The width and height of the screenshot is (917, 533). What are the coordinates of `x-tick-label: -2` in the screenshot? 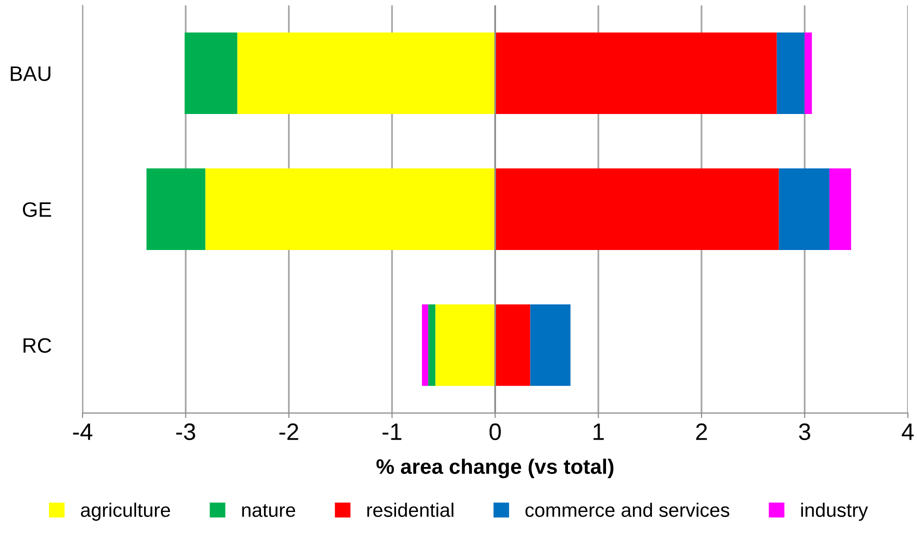 It's located at (288, 431).